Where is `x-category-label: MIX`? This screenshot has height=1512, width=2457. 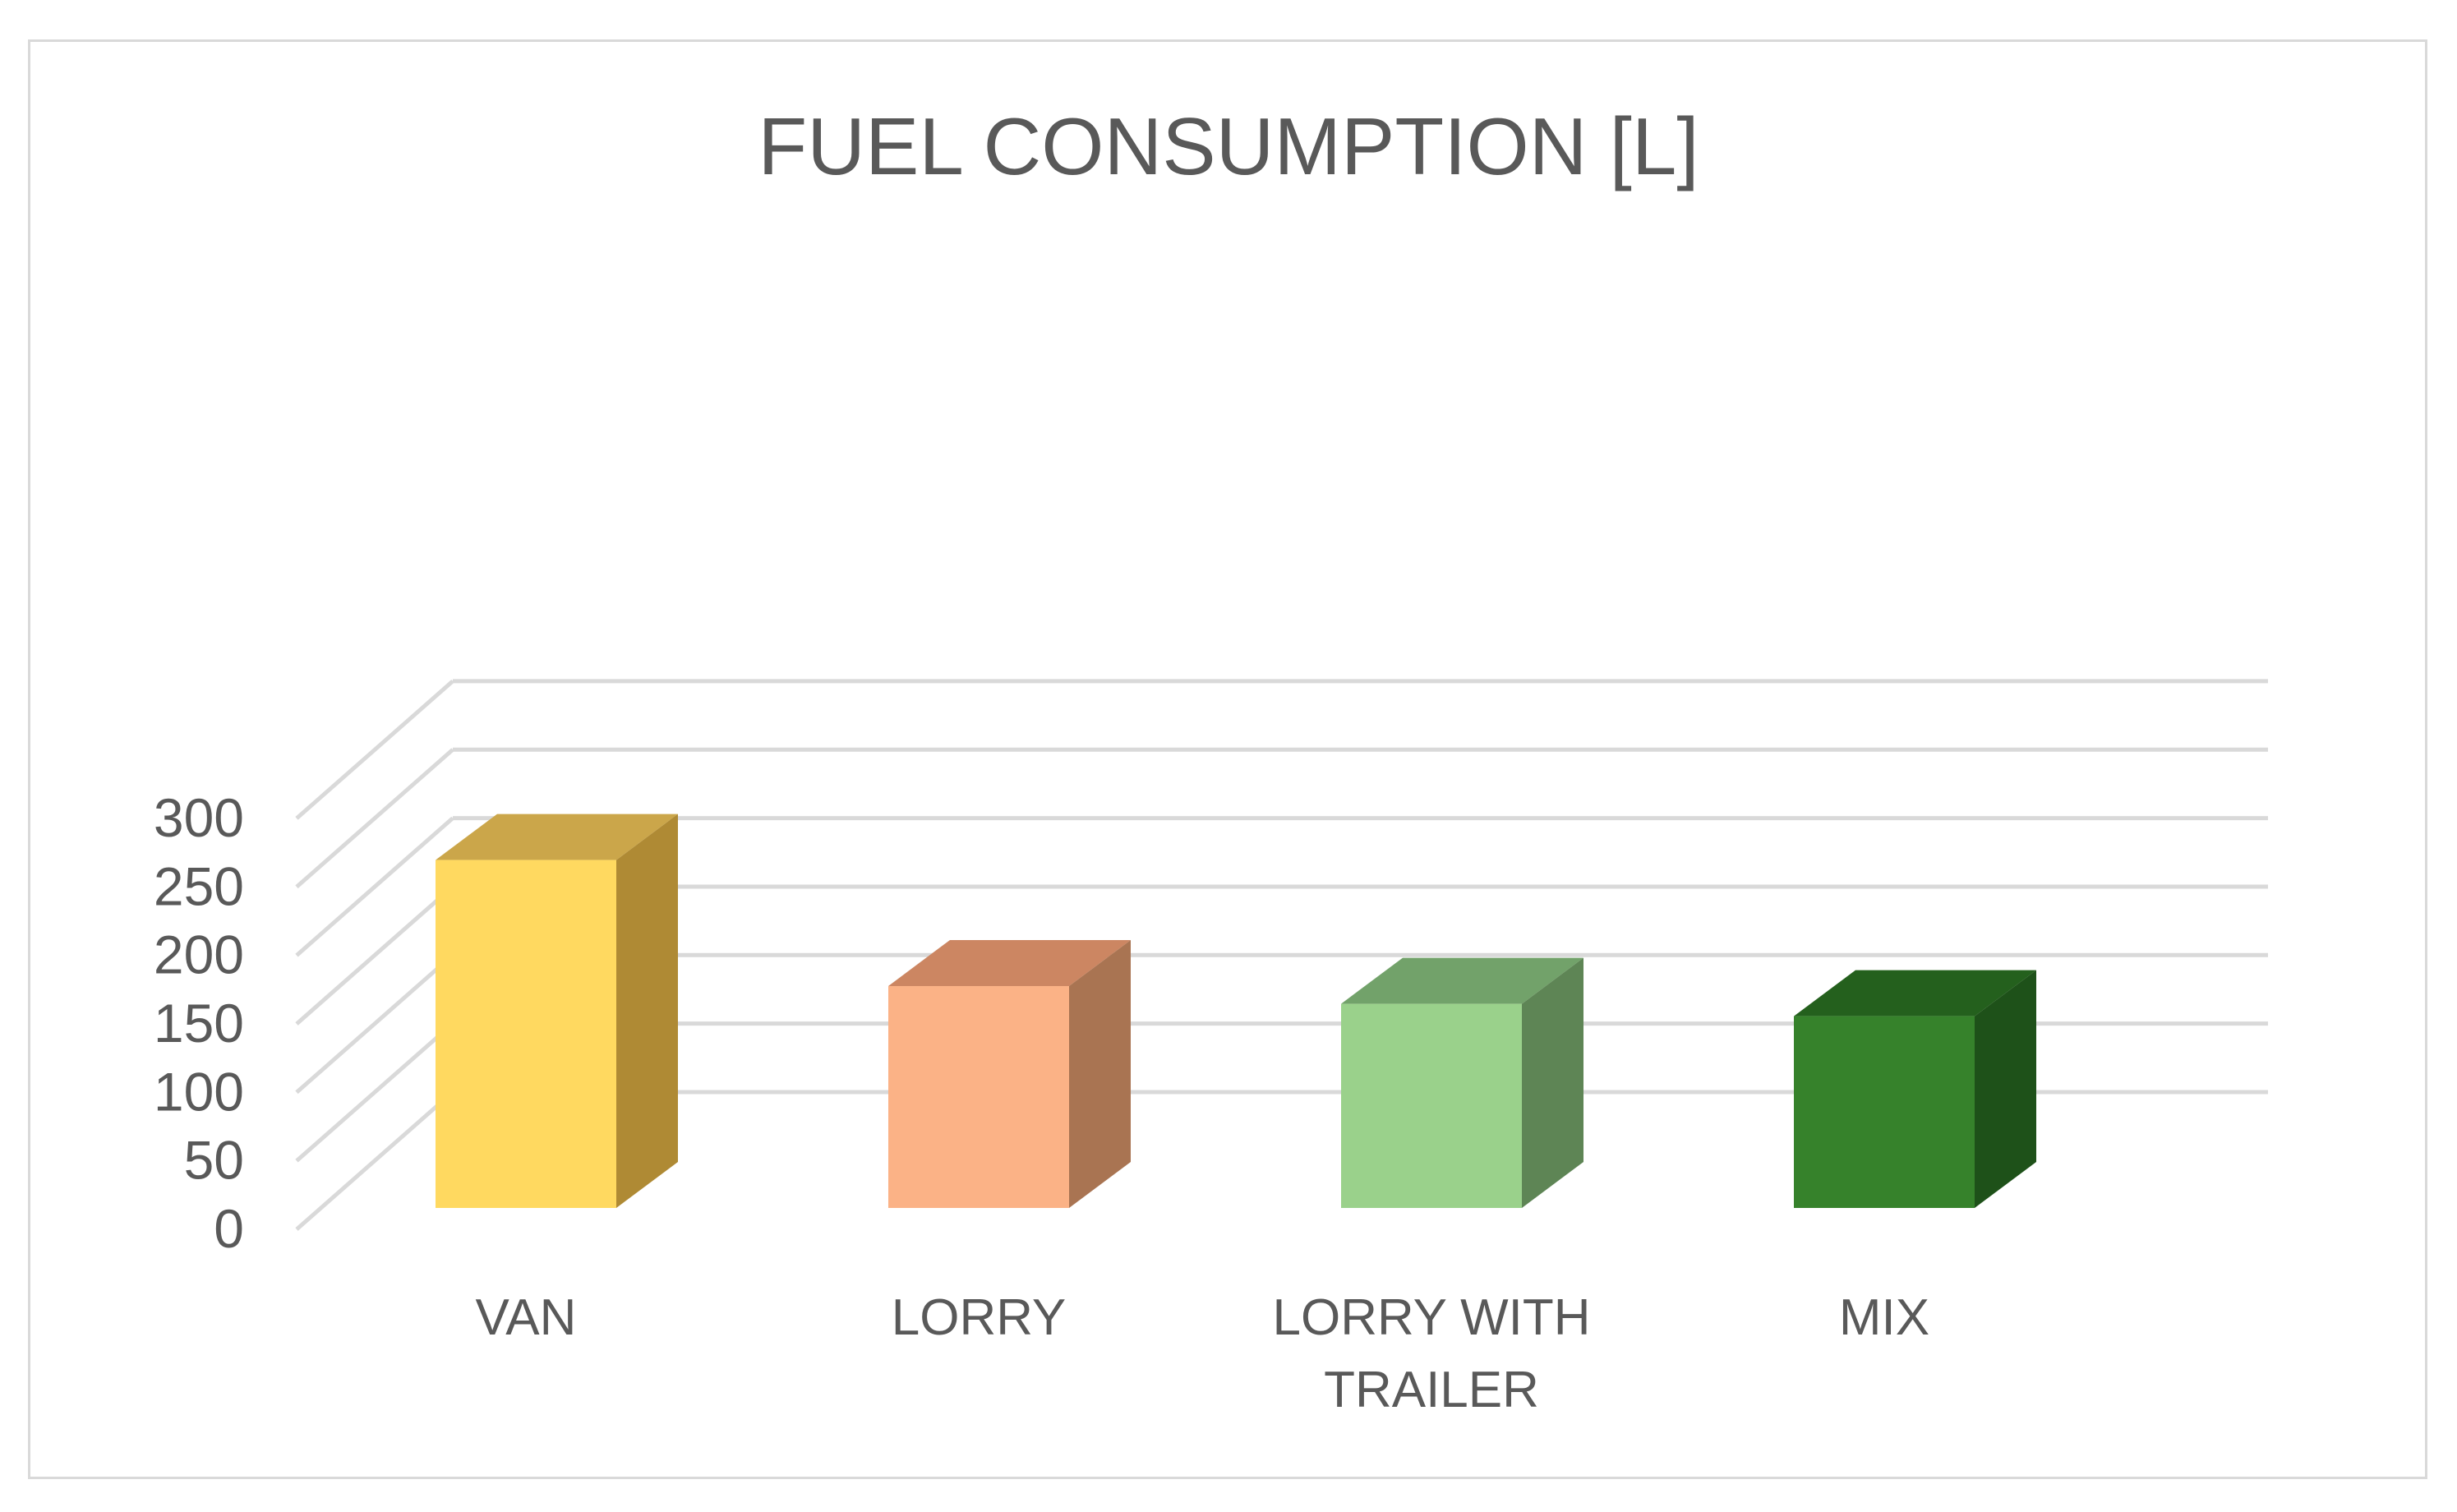 x-category-label: MIX is located at coordinates (1884, 1318).